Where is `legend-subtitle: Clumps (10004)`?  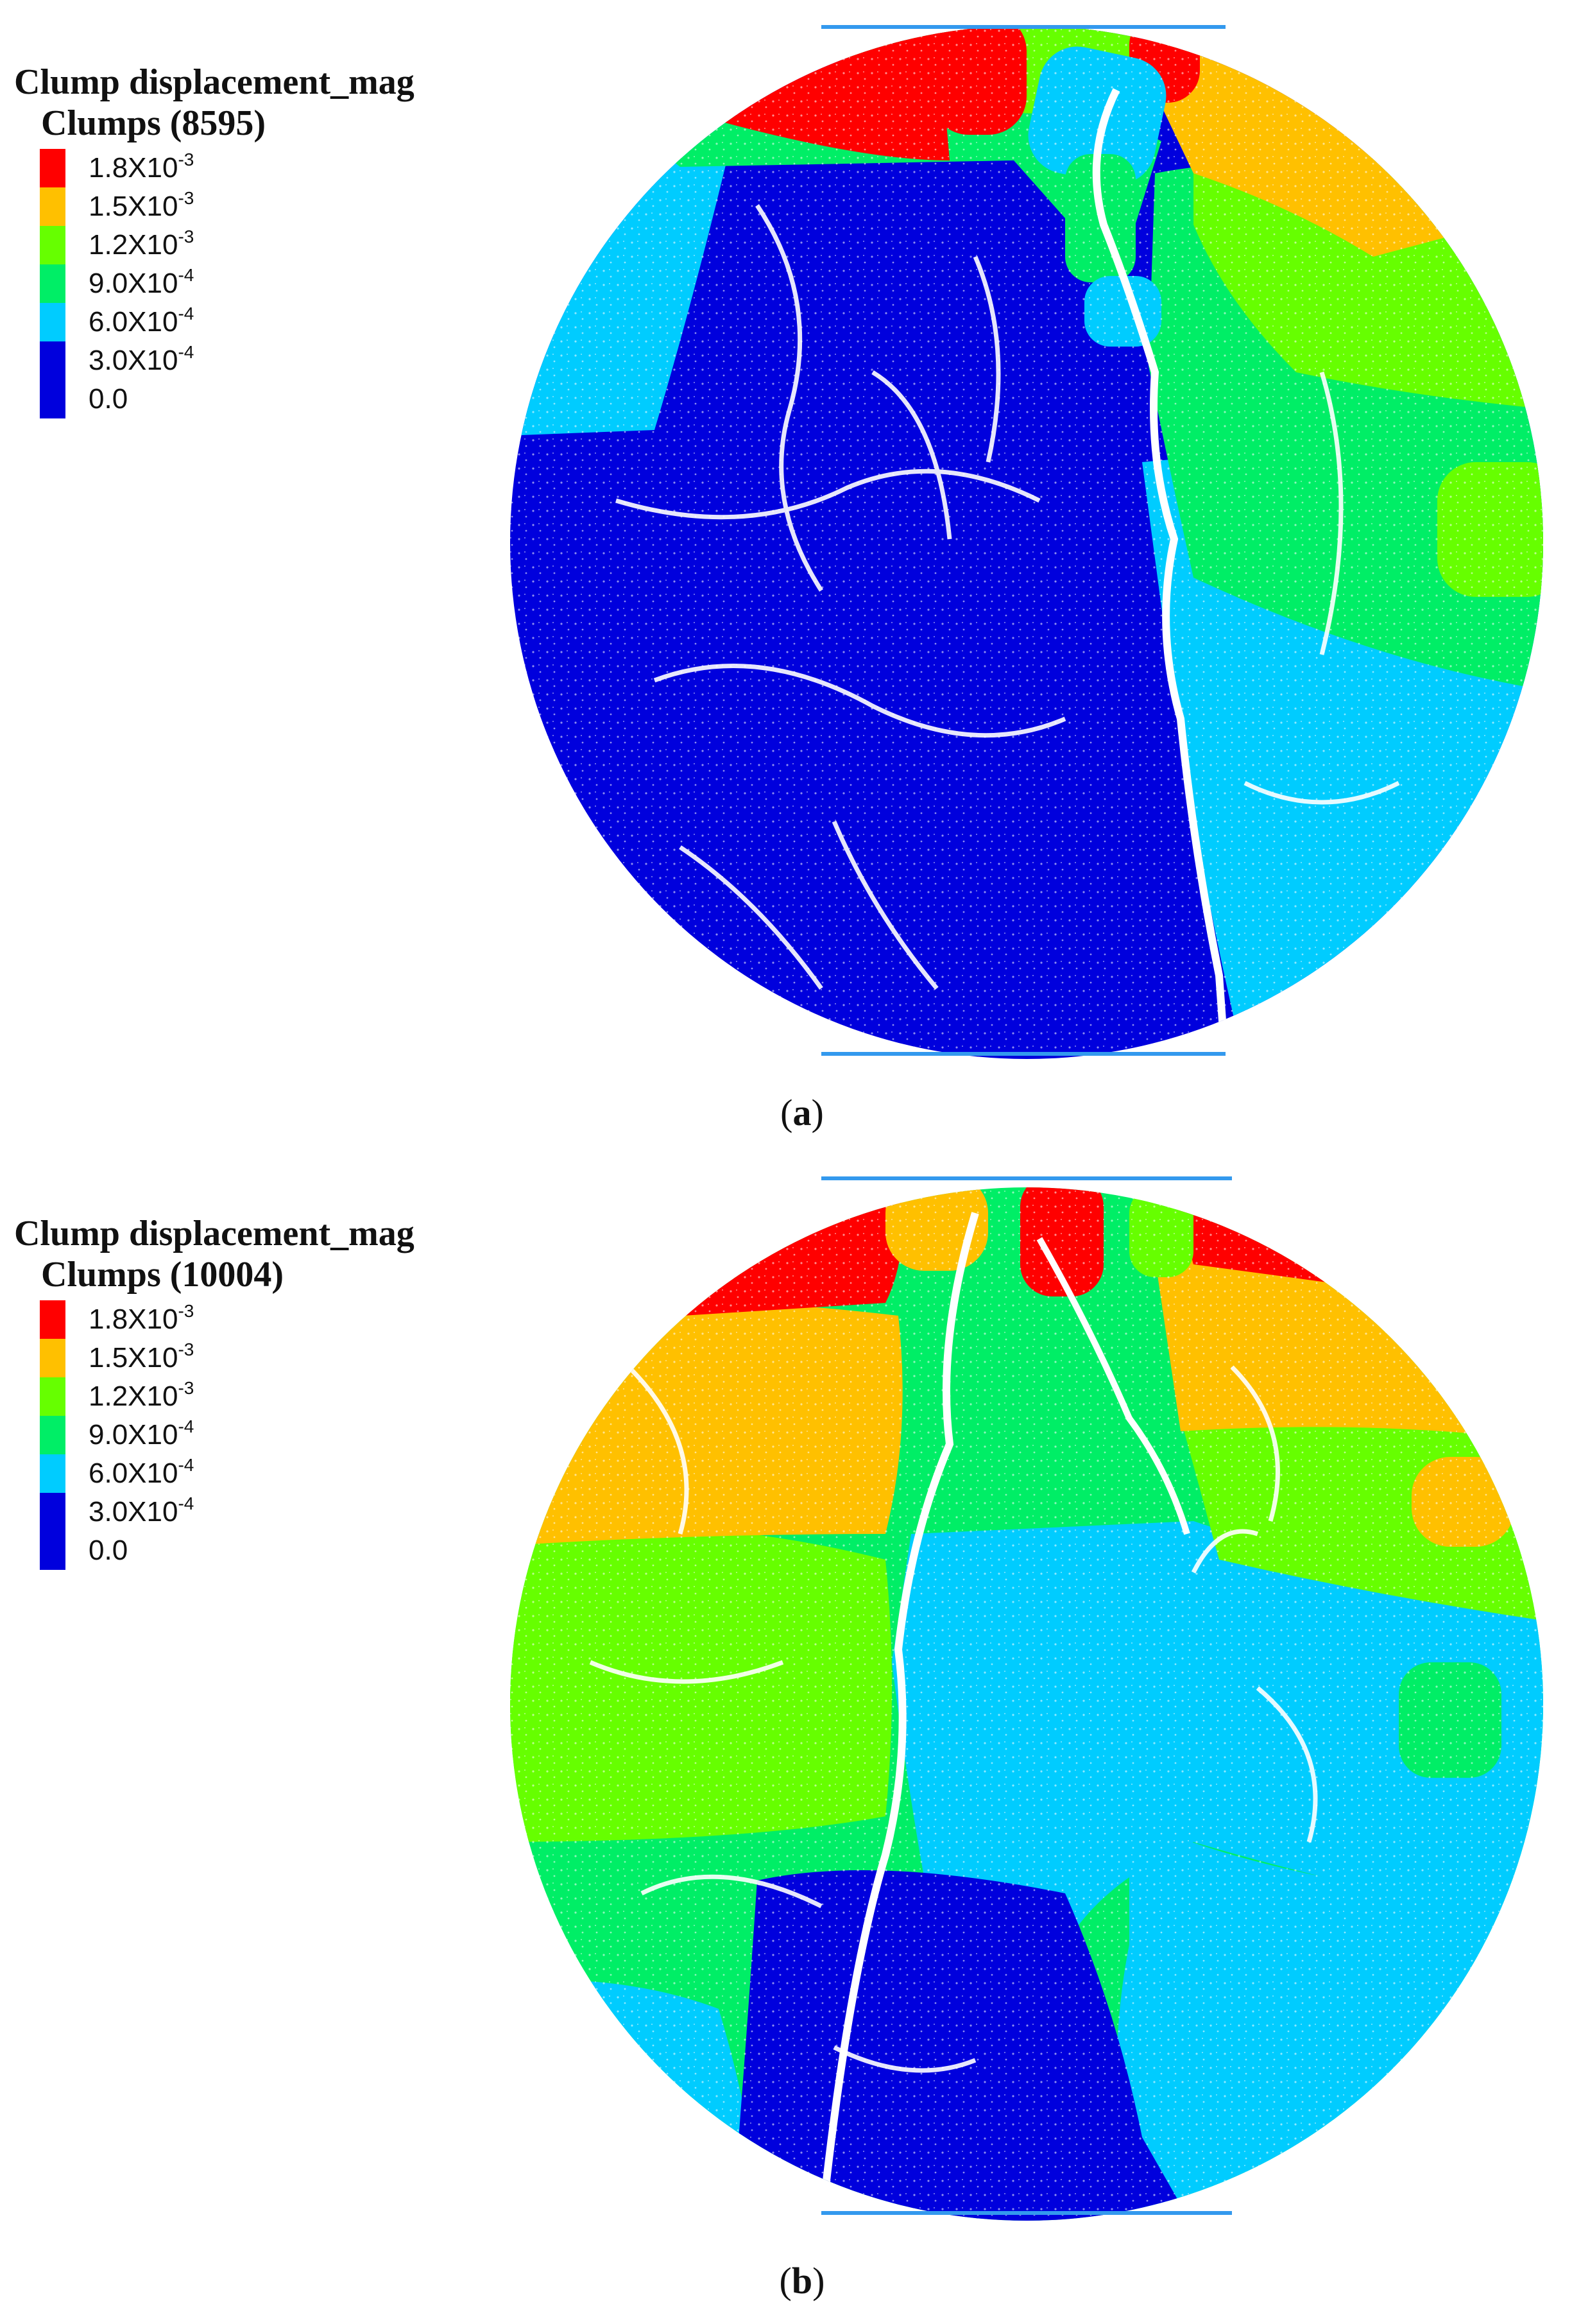 legend-subtitle: Clumps (10004) is located at coordinates (162, 1275).